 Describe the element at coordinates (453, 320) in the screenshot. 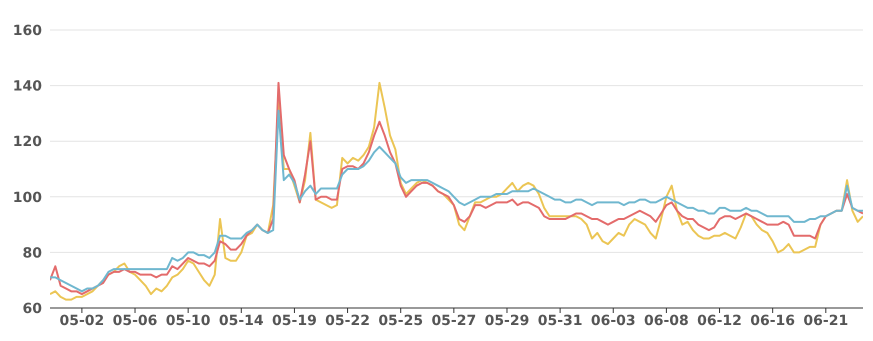

I see `x-tick-label: 05-27` at that location.